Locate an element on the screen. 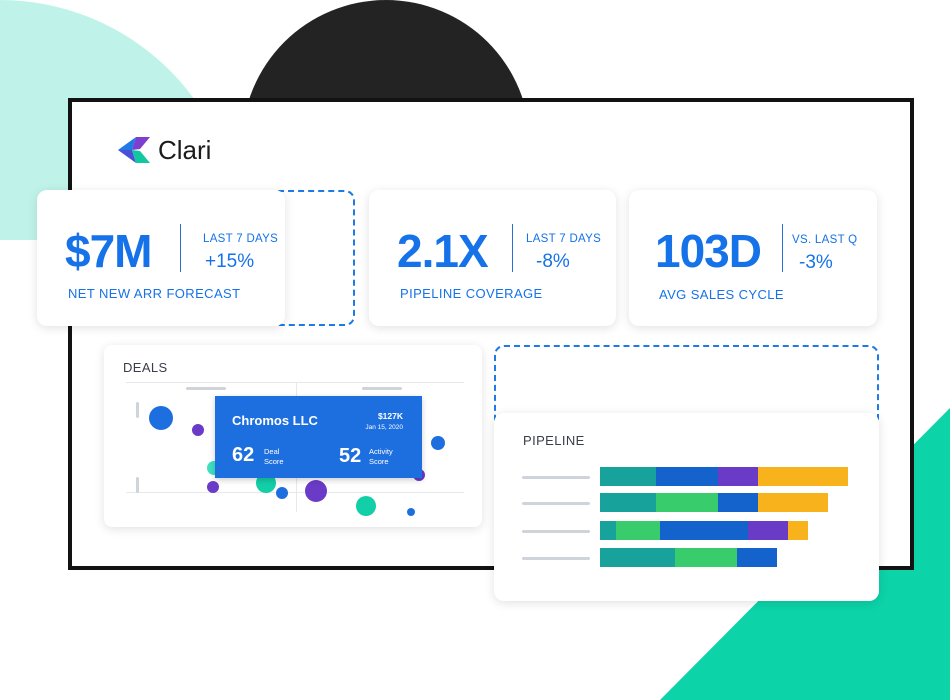 The height and width of the screenshot is (700, 950). metric-card-avg-sales-cycle: 103D VS. LAST Q -3% AVG SALES CYCLE is located at coordinates (753, 258).